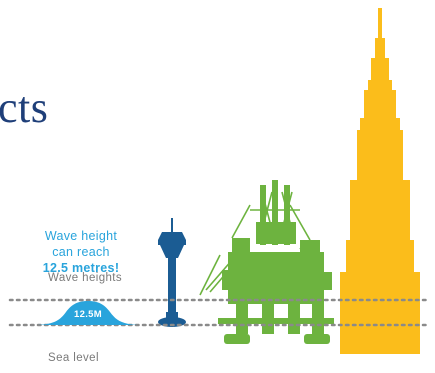  I want to click on observation-tower-icon, so click(172, 272).